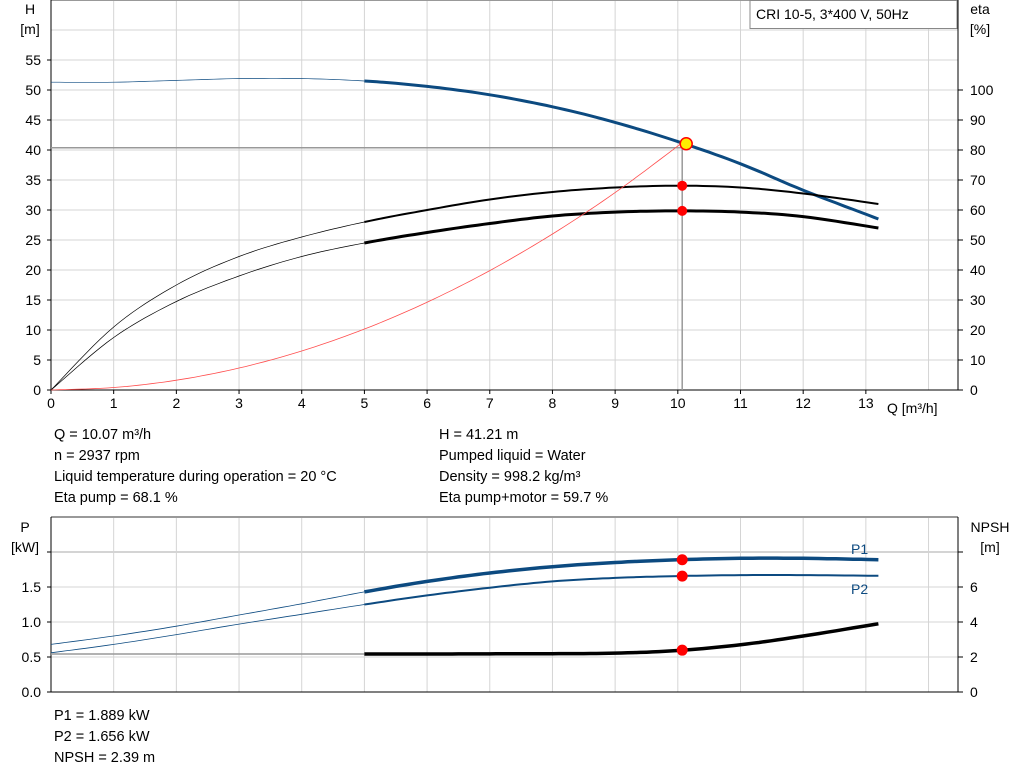  I want to click on y-tick-label: 45, so click(33, 120).